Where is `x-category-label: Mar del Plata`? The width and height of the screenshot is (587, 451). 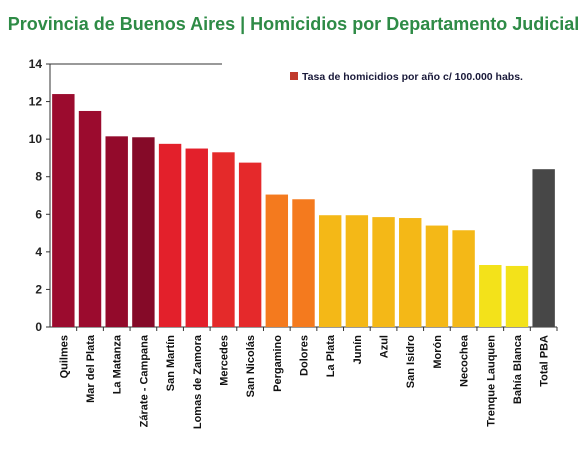
x-category-label: Mar del Plata is located at coordinates (91, 368).